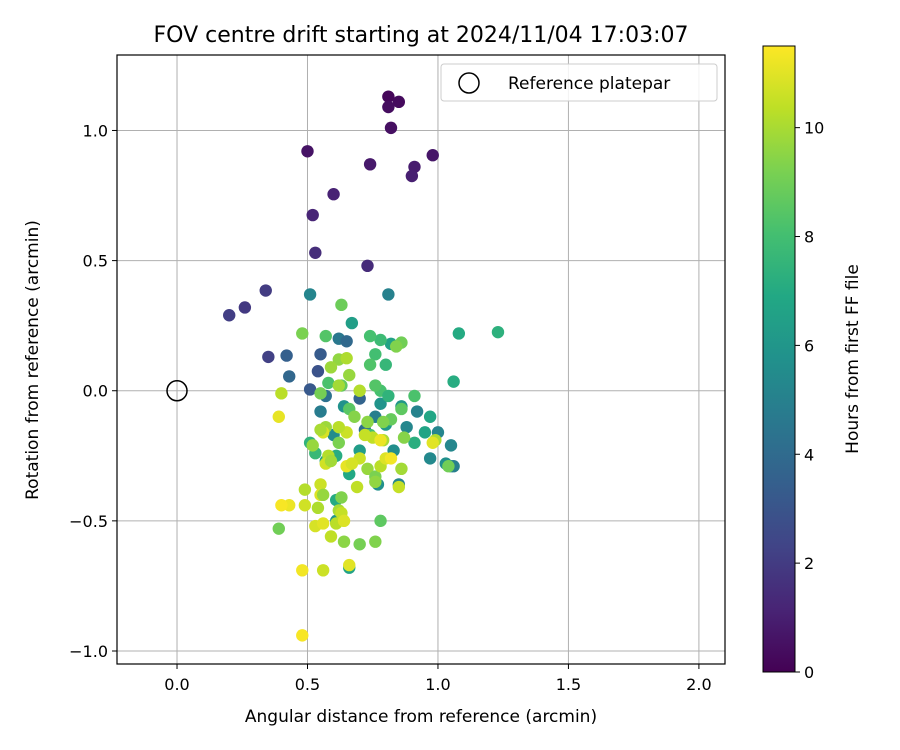  I want to click on colorbar-tick-label: 0, so click(809, 672).